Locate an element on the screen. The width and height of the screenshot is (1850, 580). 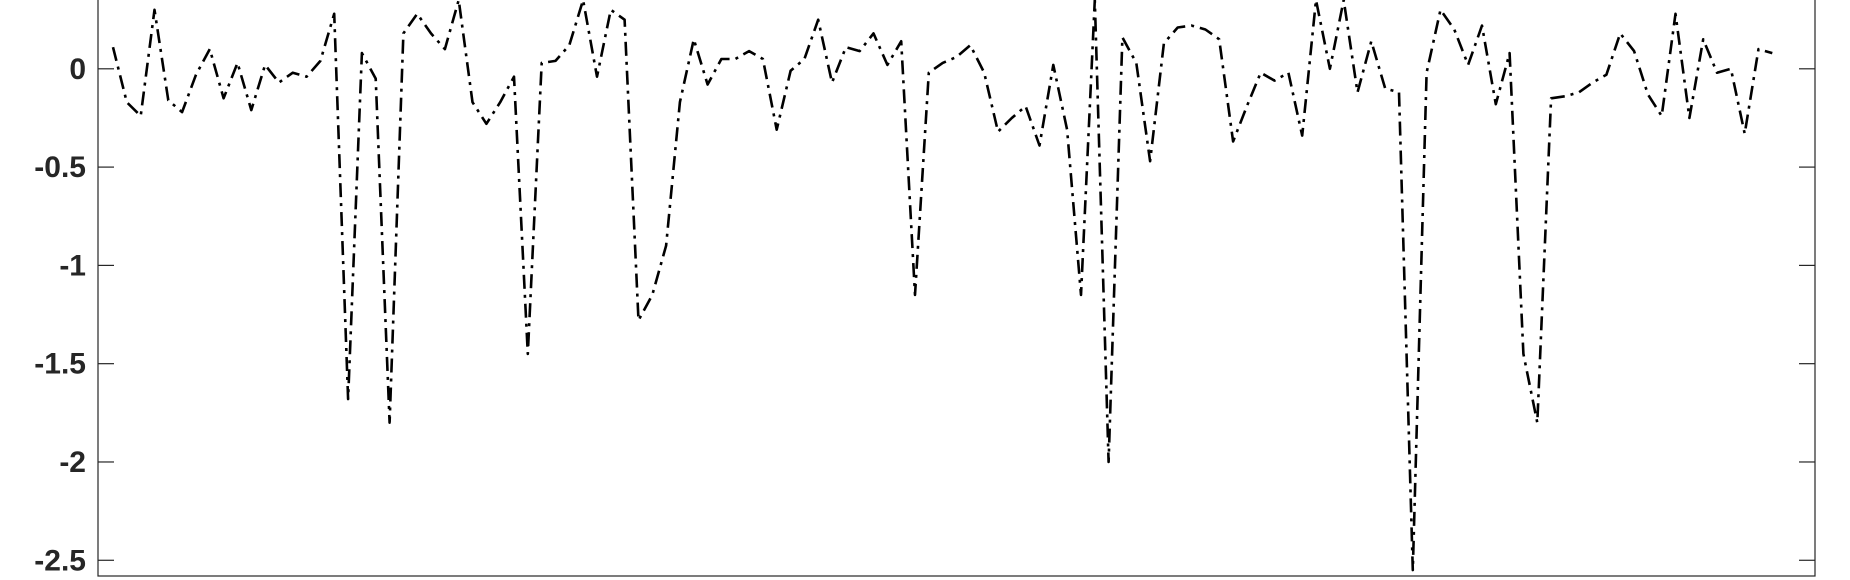
y-tick-label: -2 is located at coordinates (72, 462).